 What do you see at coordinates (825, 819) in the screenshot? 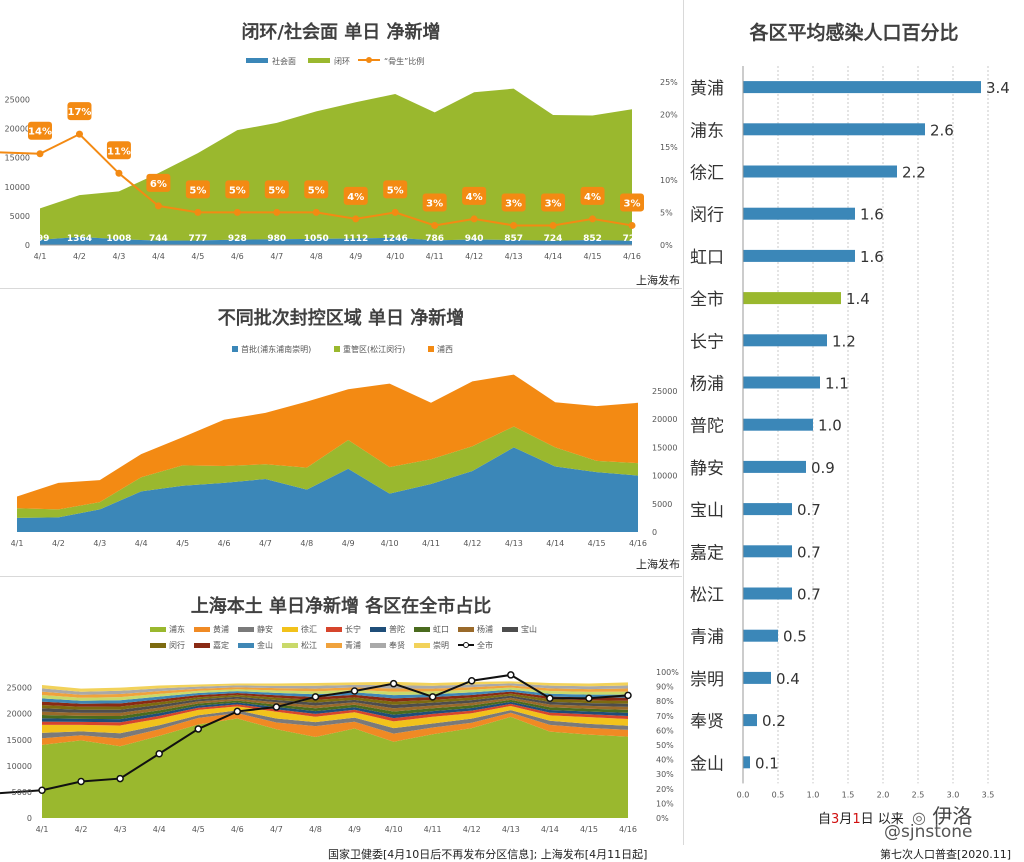
I see `since-prefix: 自` at bounding box center [825, 819].